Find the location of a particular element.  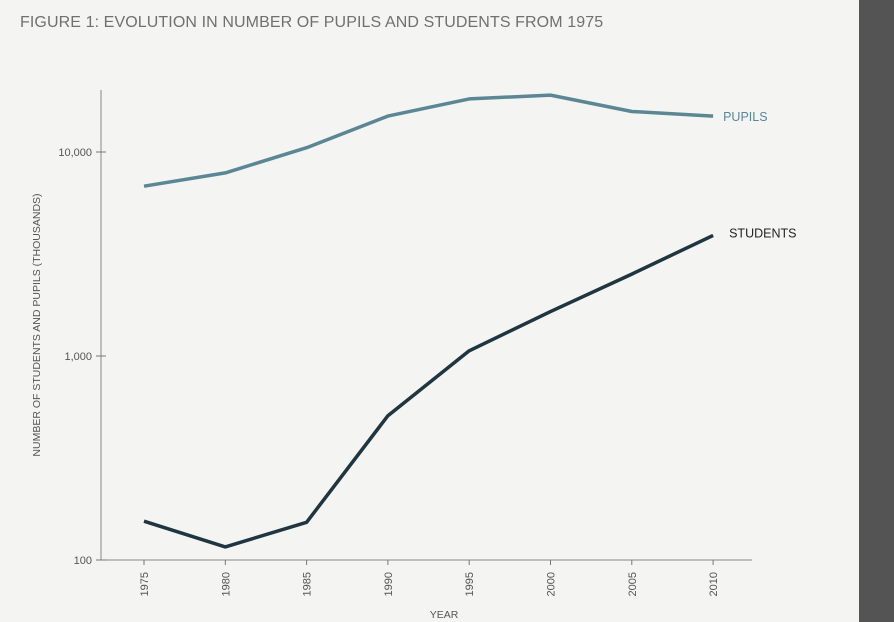

x-tick-label: 2005 is located at coordinates (633, 584).